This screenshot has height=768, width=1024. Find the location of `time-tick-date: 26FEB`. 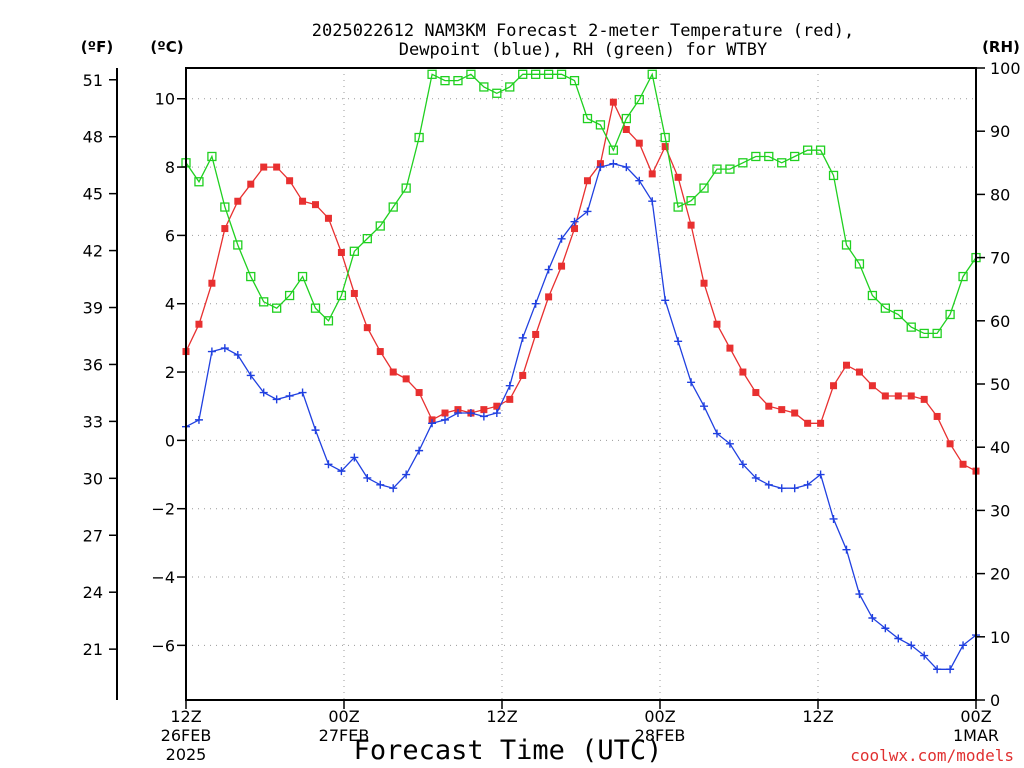

time-tick-date: 26FEB is located at coordinates (186, 735).